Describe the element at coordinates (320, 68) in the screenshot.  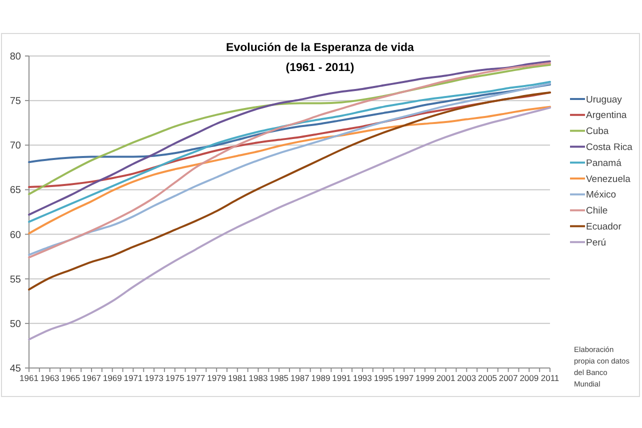
I see `text: (1961 - 2011)` at that location.